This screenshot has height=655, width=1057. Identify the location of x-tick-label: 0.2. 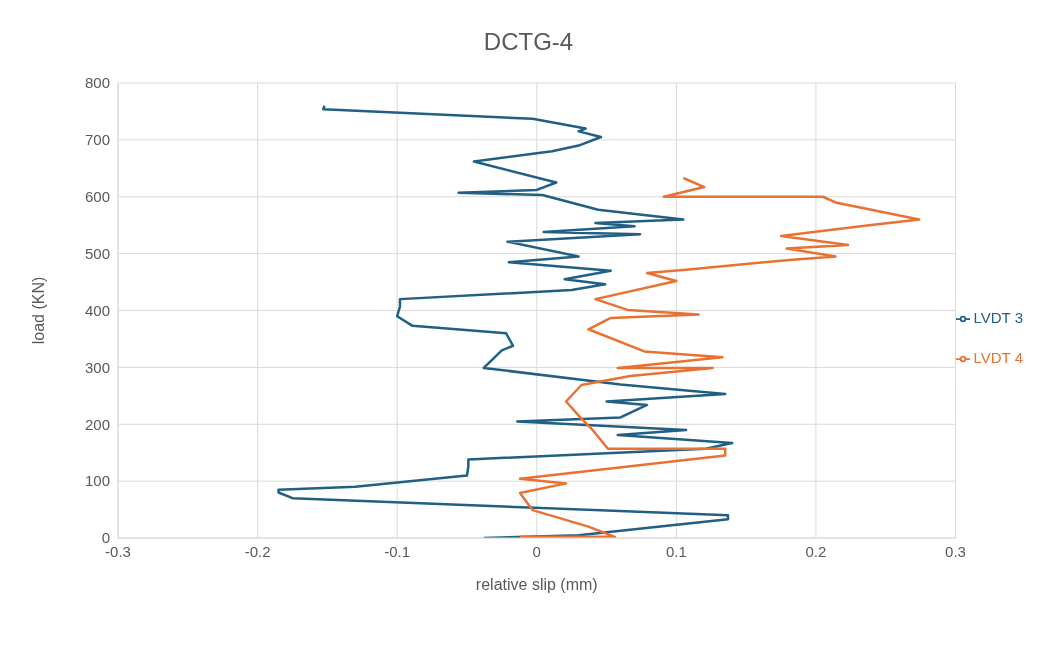
(816, 551).